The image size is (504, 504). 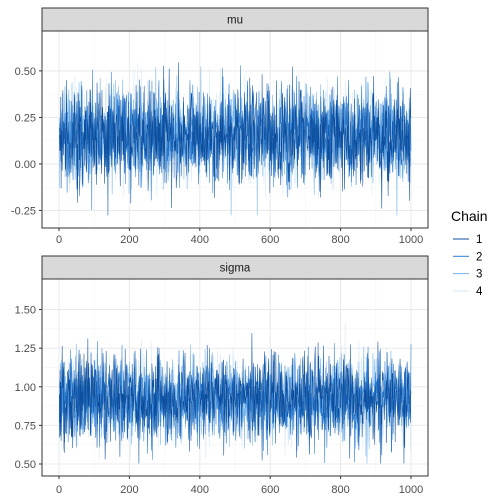 I want to click on facet-strip-label: mu, so click(x=235, y=21).